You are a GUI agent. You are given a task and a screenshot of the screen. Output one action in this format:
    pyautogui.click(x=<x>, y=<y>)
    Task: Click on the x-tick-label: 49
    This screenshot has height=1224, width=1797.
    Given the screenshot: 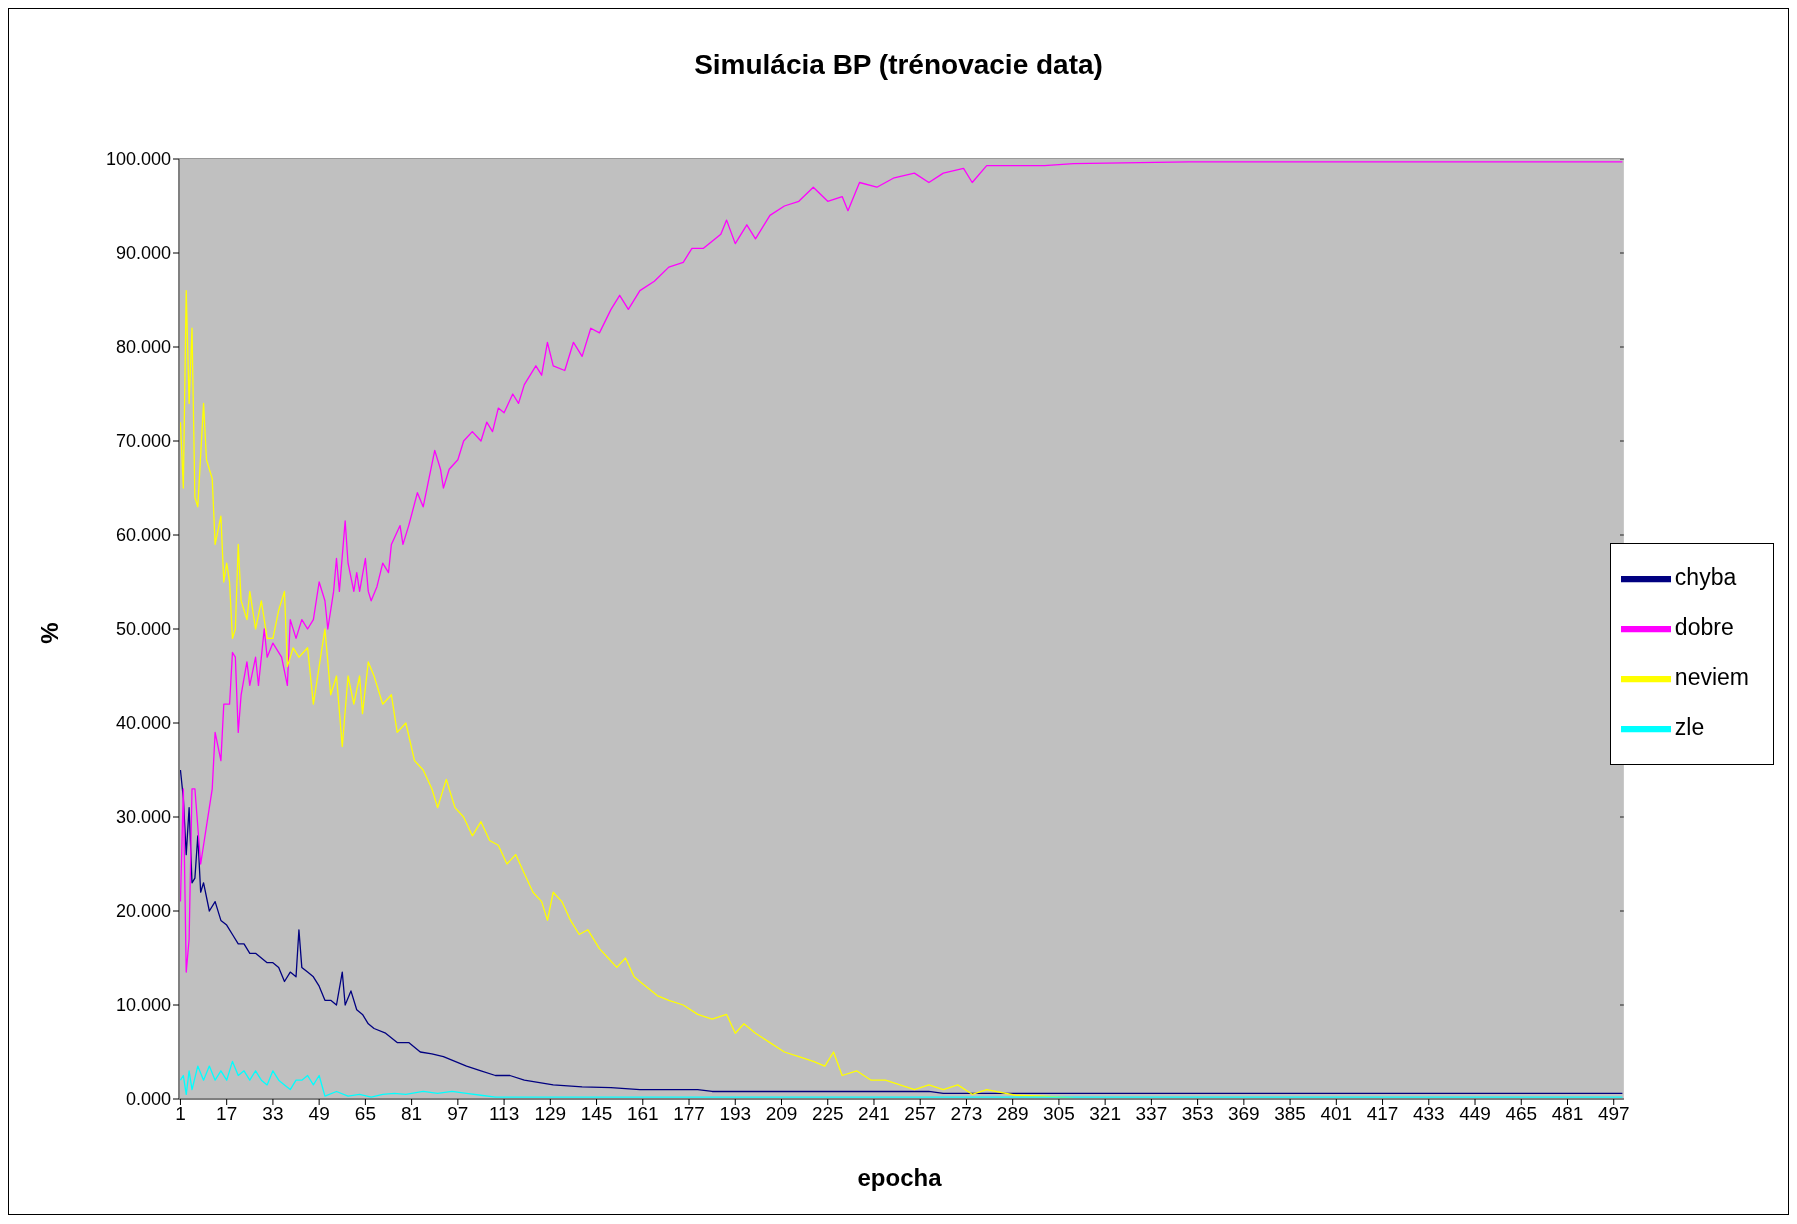 What is the action you would take?
    pyautogui.click(x=319, y=1114)
    